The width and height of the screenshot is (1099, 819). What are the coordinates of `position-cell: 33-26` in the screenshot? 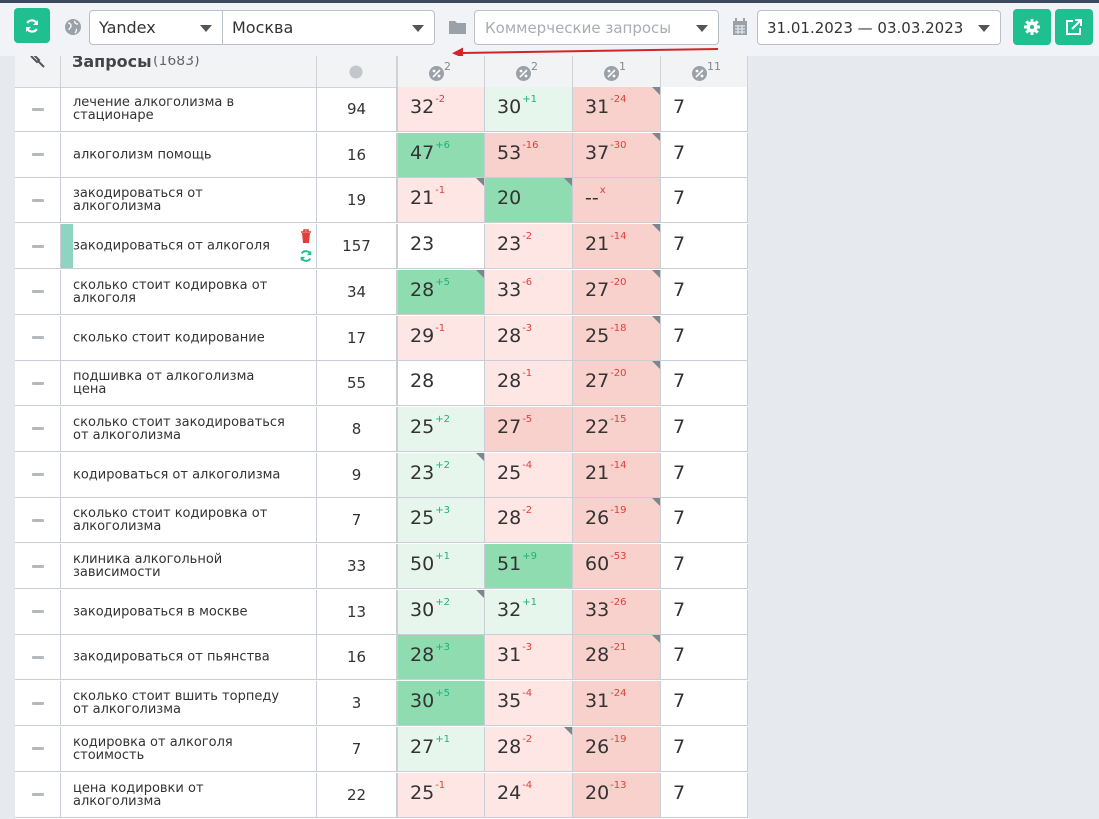 It's located at (617, 611).